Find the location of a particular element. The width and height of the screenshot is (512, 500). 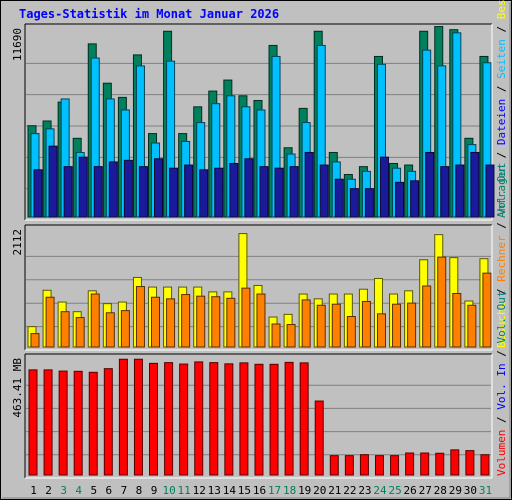

side-legend-visits: Besuche / Rechner / Vol. Out is located at coordinates (501, 255).